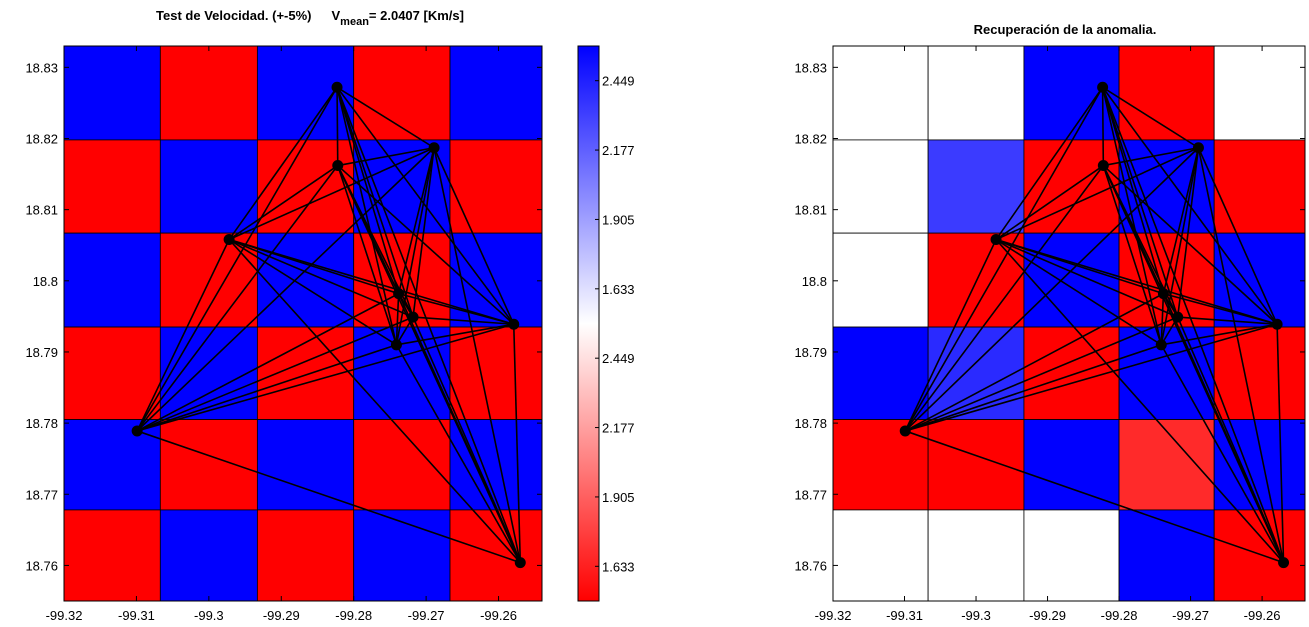 The image size is (1309, 627). What do you see at coordinates (41, 494) in the screenshot?
I see `left-y-tick-label: 18.77` at bounding box center [41, 494].